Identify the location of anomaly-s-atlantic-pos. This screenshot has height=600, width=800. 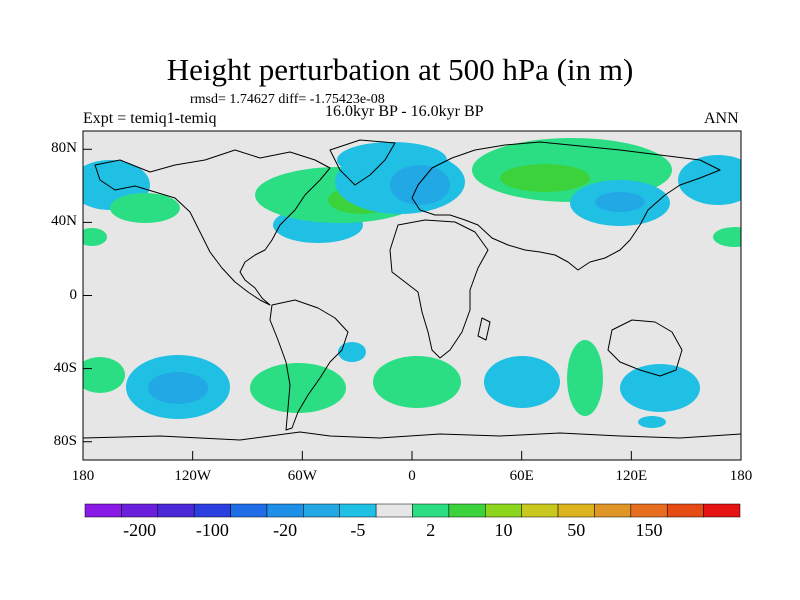
(417, 382).